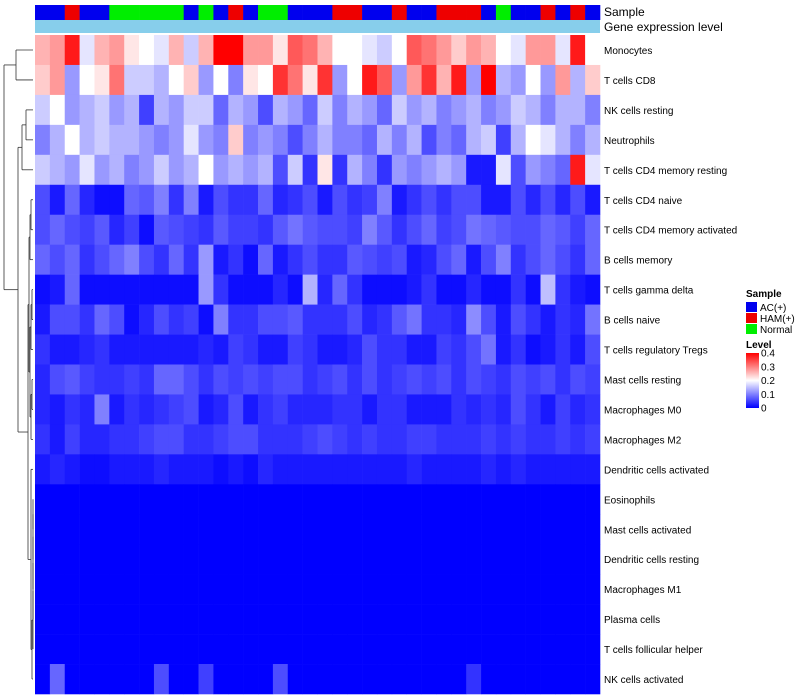 The image size is (800, 700). Describe the element at coordinates (770, 319) in the screenshot. I see `legend-sample-items: AC(+)HAM(+)Normal` at that location.